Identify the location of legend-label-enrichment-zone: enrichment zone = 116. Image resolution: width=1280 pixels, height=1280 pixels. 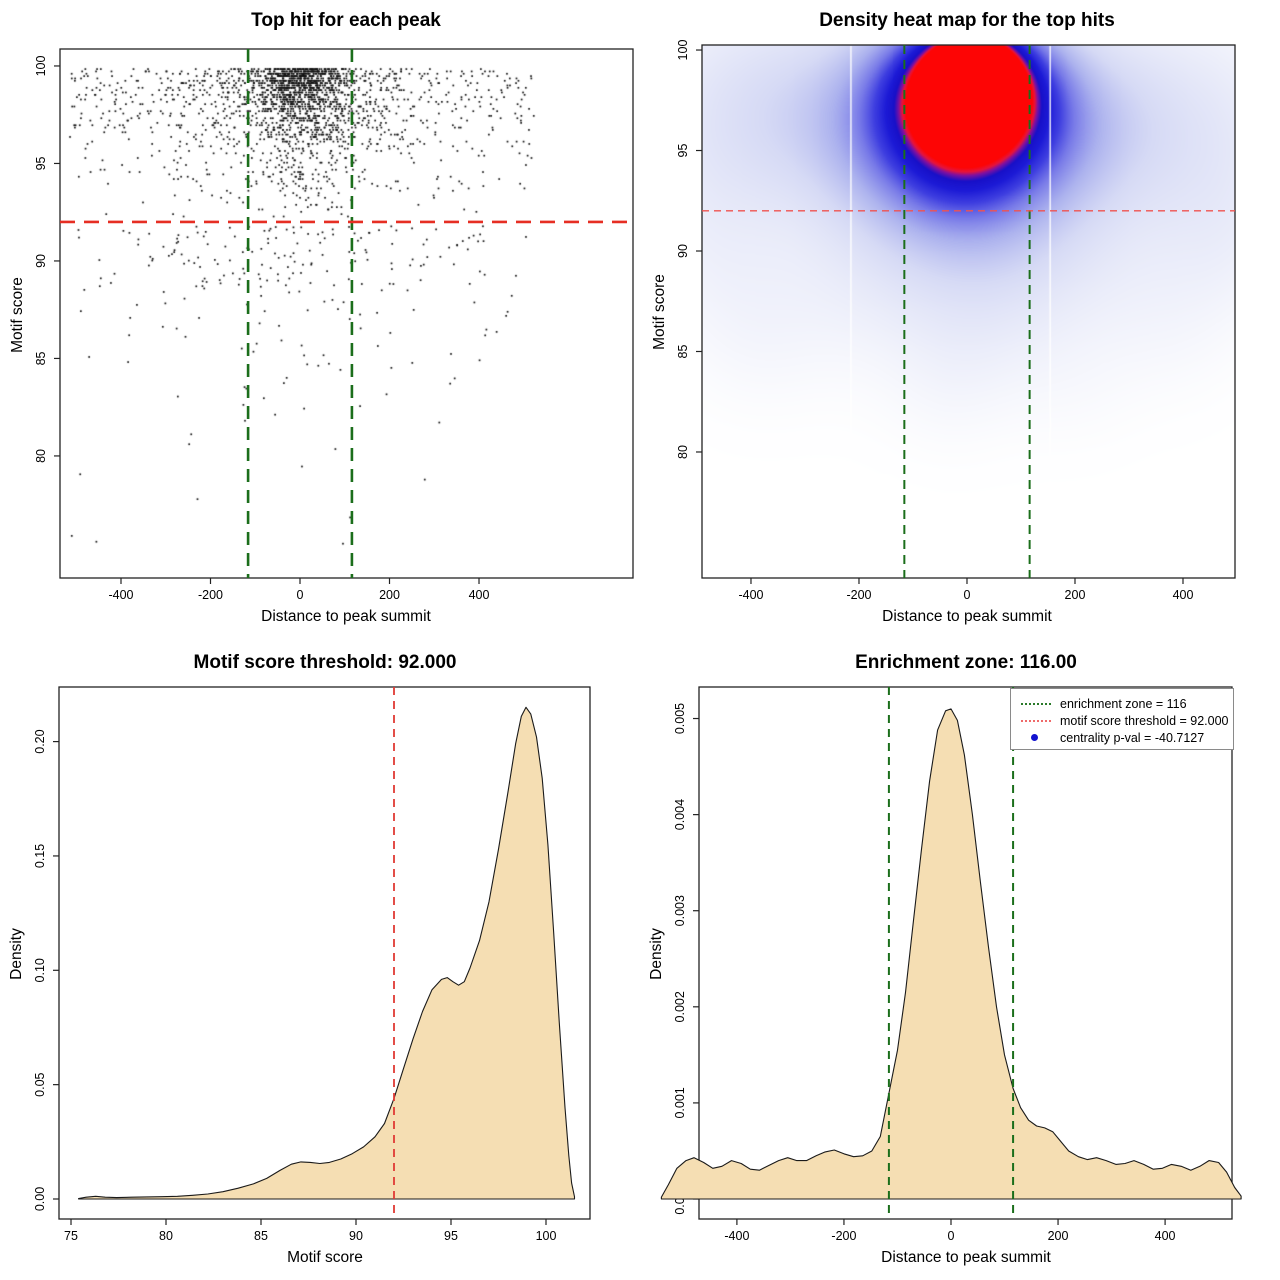
(1123, 703).